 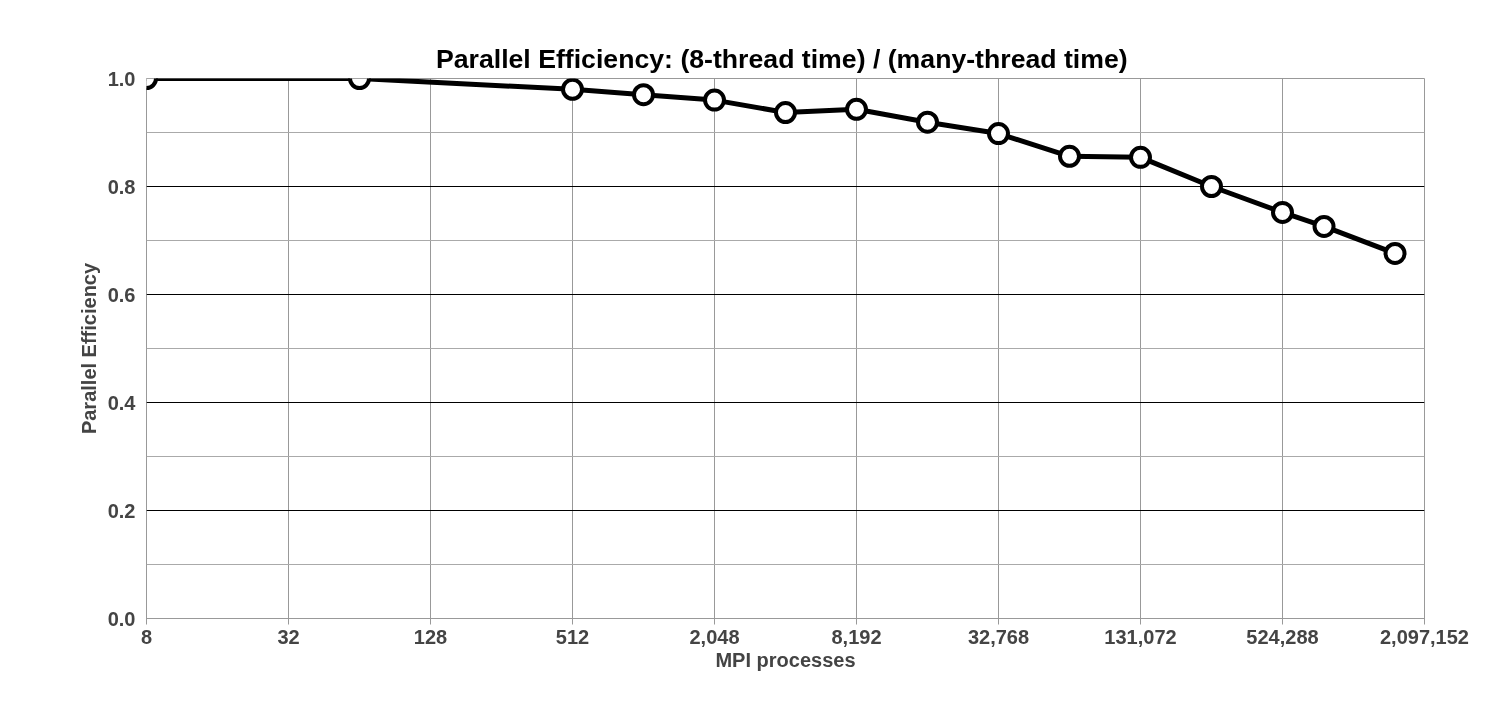 I want to click on x-tick-label: 8,192, so click(x=856, y=636).